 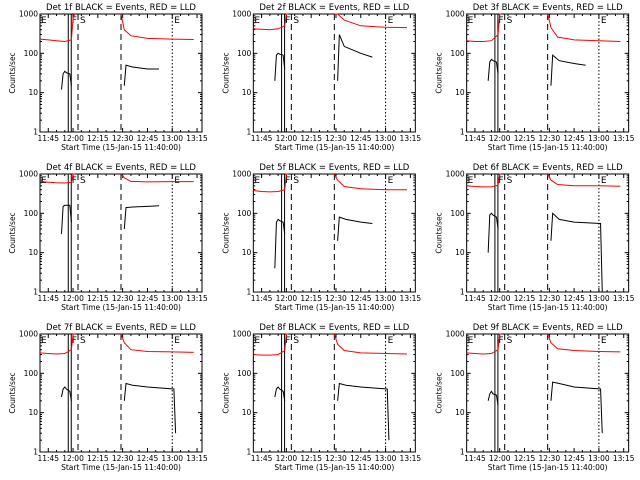 I want to click on panel-title: Det 3f BLACK = Events, RED = LLD, so click(x=548, y=8).